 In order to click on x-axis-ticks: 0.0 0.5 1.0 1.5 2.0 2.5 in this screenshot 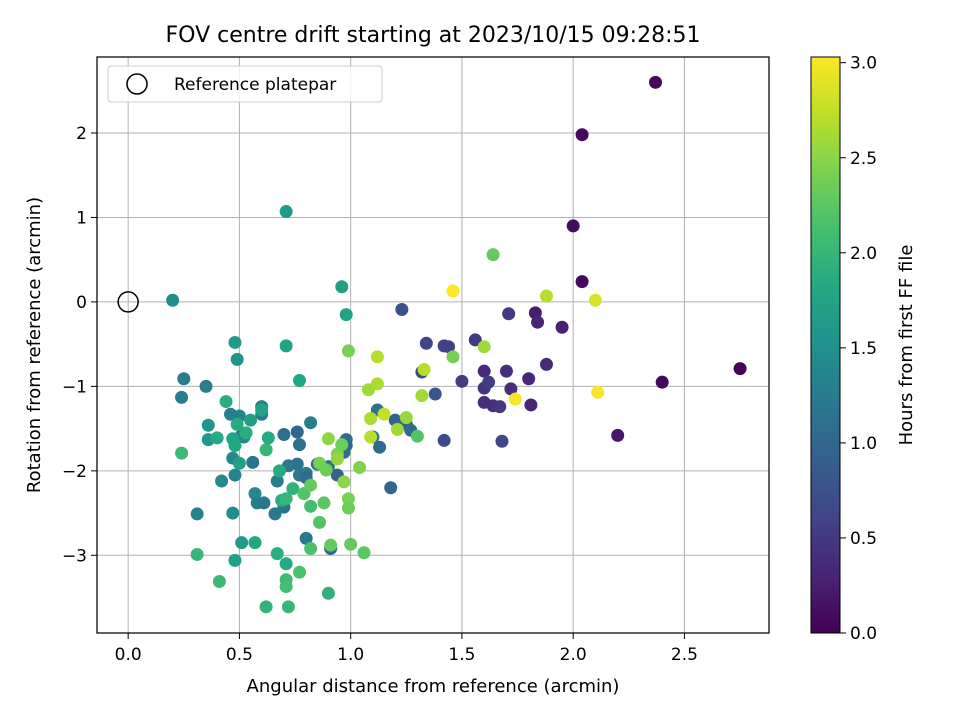, I will do `click(406, 649)`.